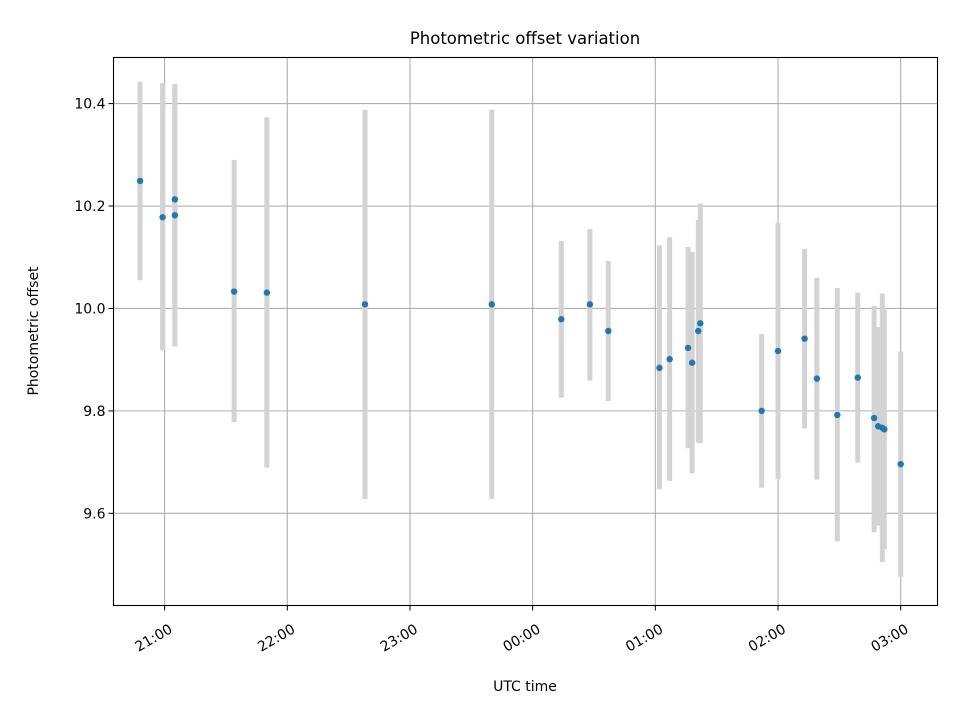  What do you see at coordinates (525, 687) in the screenshot?
I see `x-axis-label: UTC time` at bounding box center [525, 687].